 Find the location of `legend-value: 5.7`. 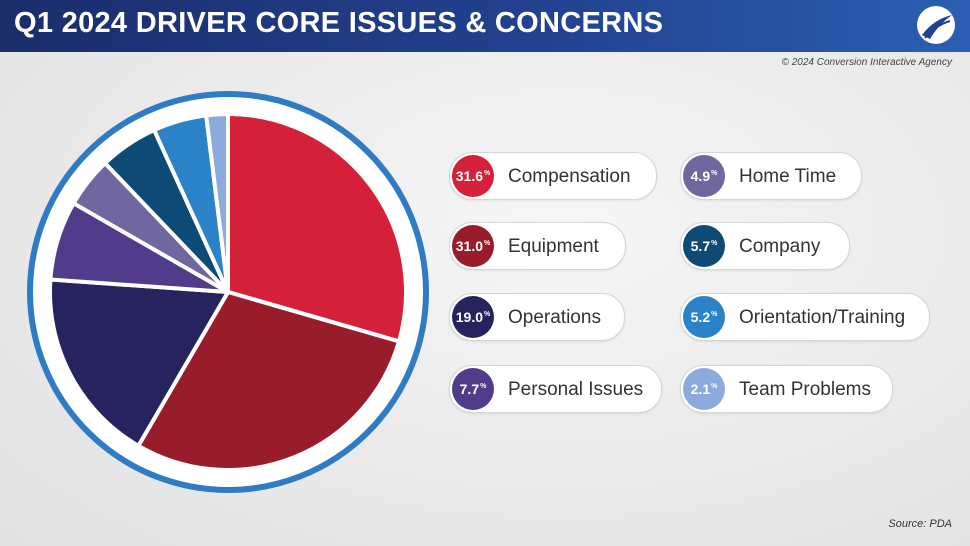

legend-value: 5.7 is located at coordinates (700, 246).